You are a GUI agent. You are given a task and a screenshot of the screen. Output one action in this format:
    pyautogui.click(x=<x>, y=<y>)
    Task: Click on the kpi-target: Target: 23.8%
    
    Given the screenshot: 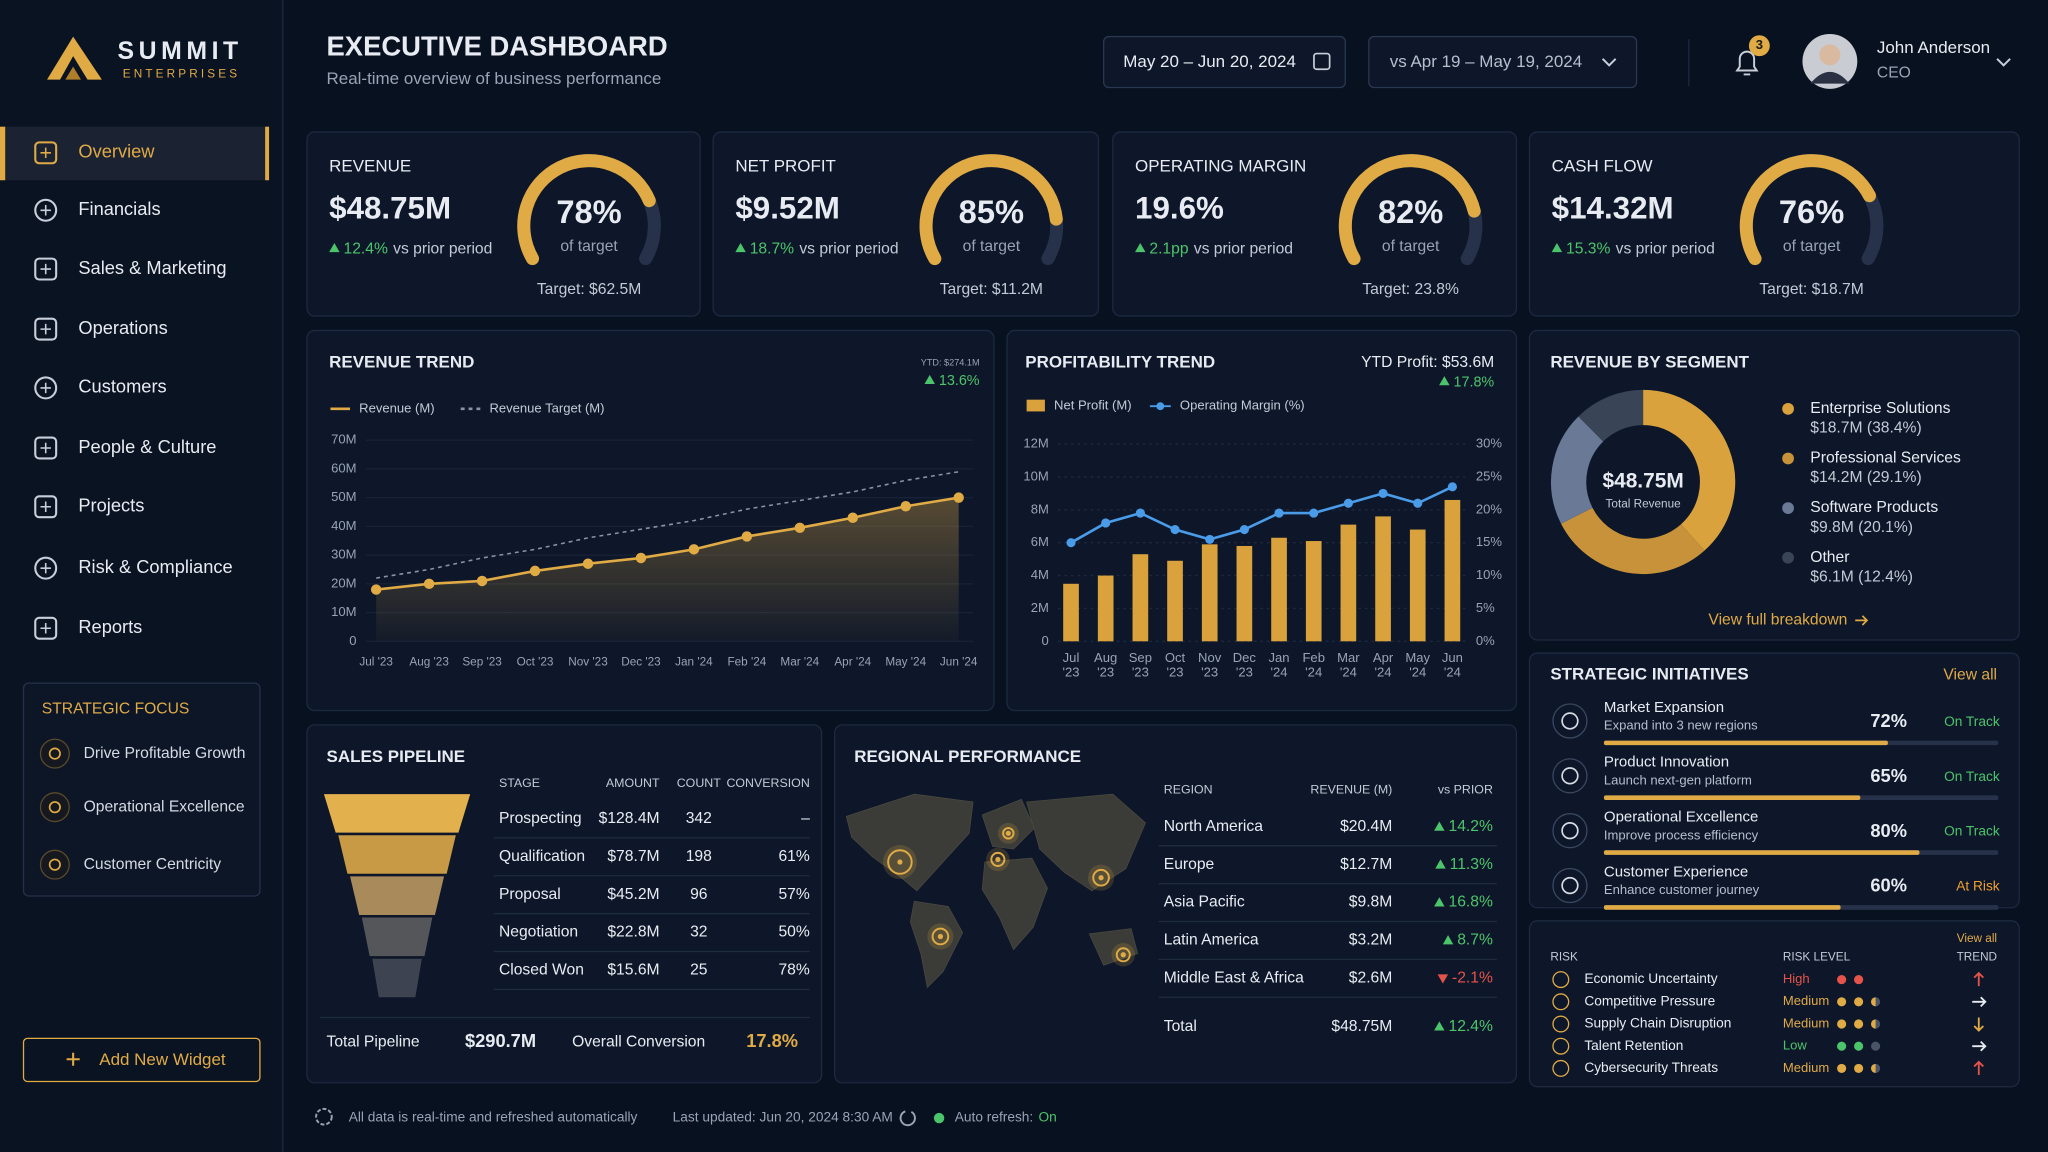 What is the action you would take?
    pyautogui.click(x=1410, y=289)
    